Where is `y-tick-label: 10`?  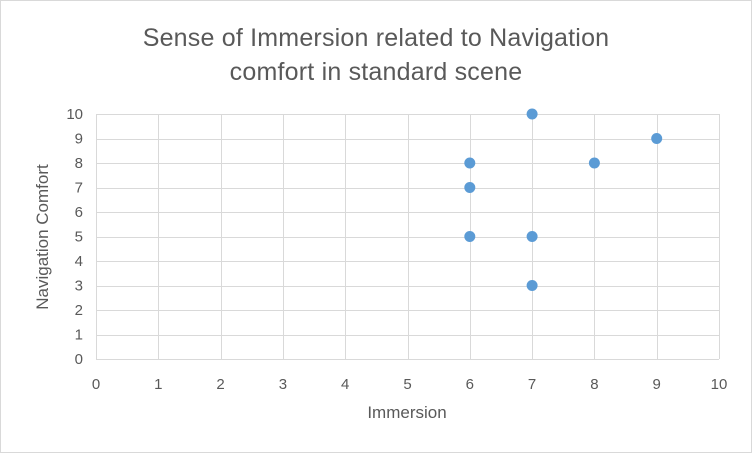 y-tick-label: 10 is located at coordinates (74, 114).